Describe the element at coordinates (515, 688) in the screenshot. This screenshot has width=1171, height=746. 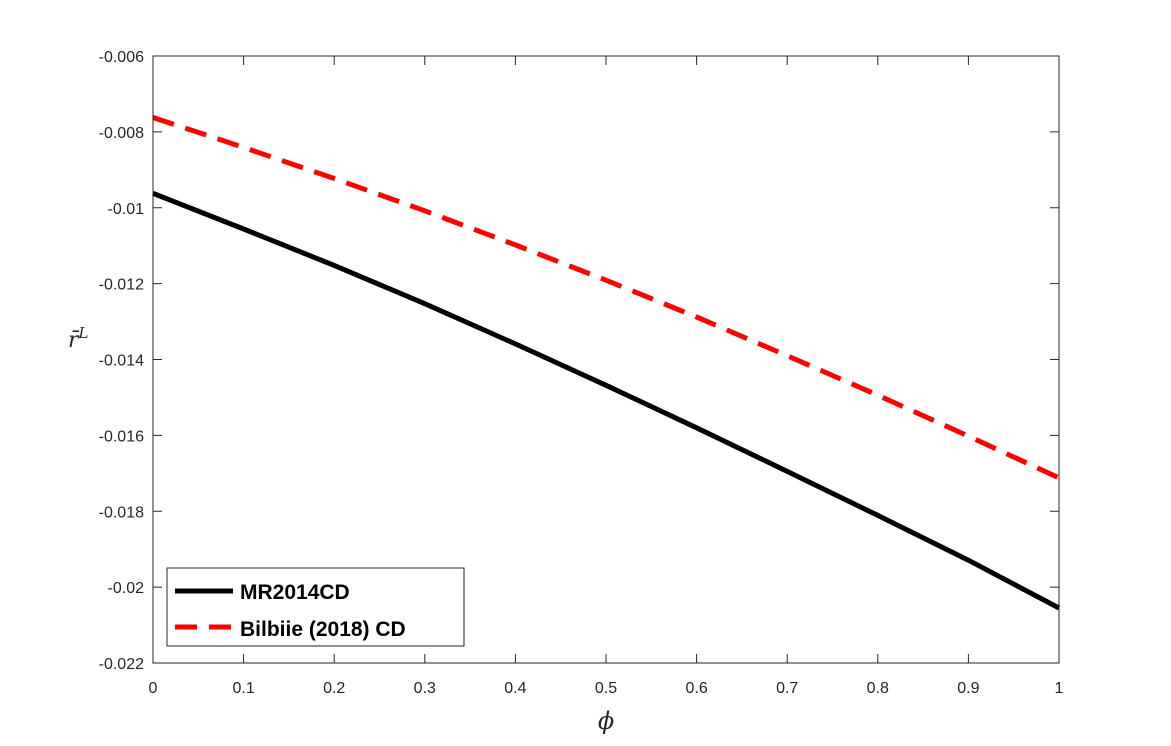
I see `x-tick-label: 0.4` at that location.